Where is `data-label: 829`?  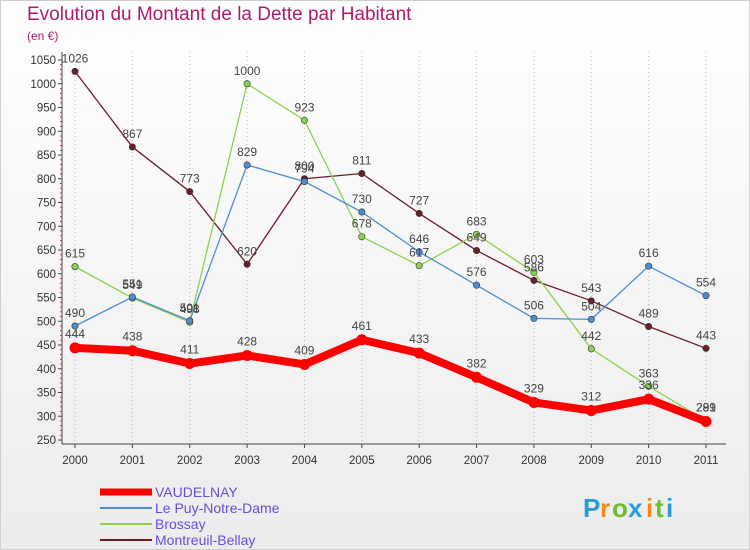
data-label: 829 is located at coordinates (247, 152).